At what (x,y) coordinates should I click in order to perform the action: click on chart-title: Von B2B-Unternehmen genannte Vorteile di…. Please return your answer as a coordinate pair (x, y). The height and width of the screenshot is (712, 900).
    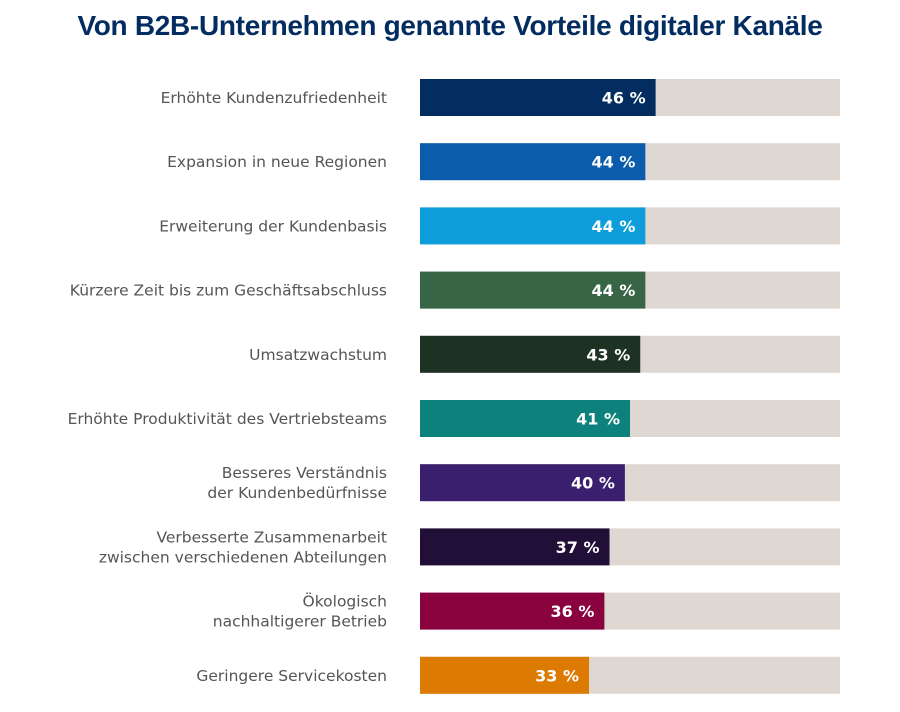
    Looking at the image, I should click on (450, 25).